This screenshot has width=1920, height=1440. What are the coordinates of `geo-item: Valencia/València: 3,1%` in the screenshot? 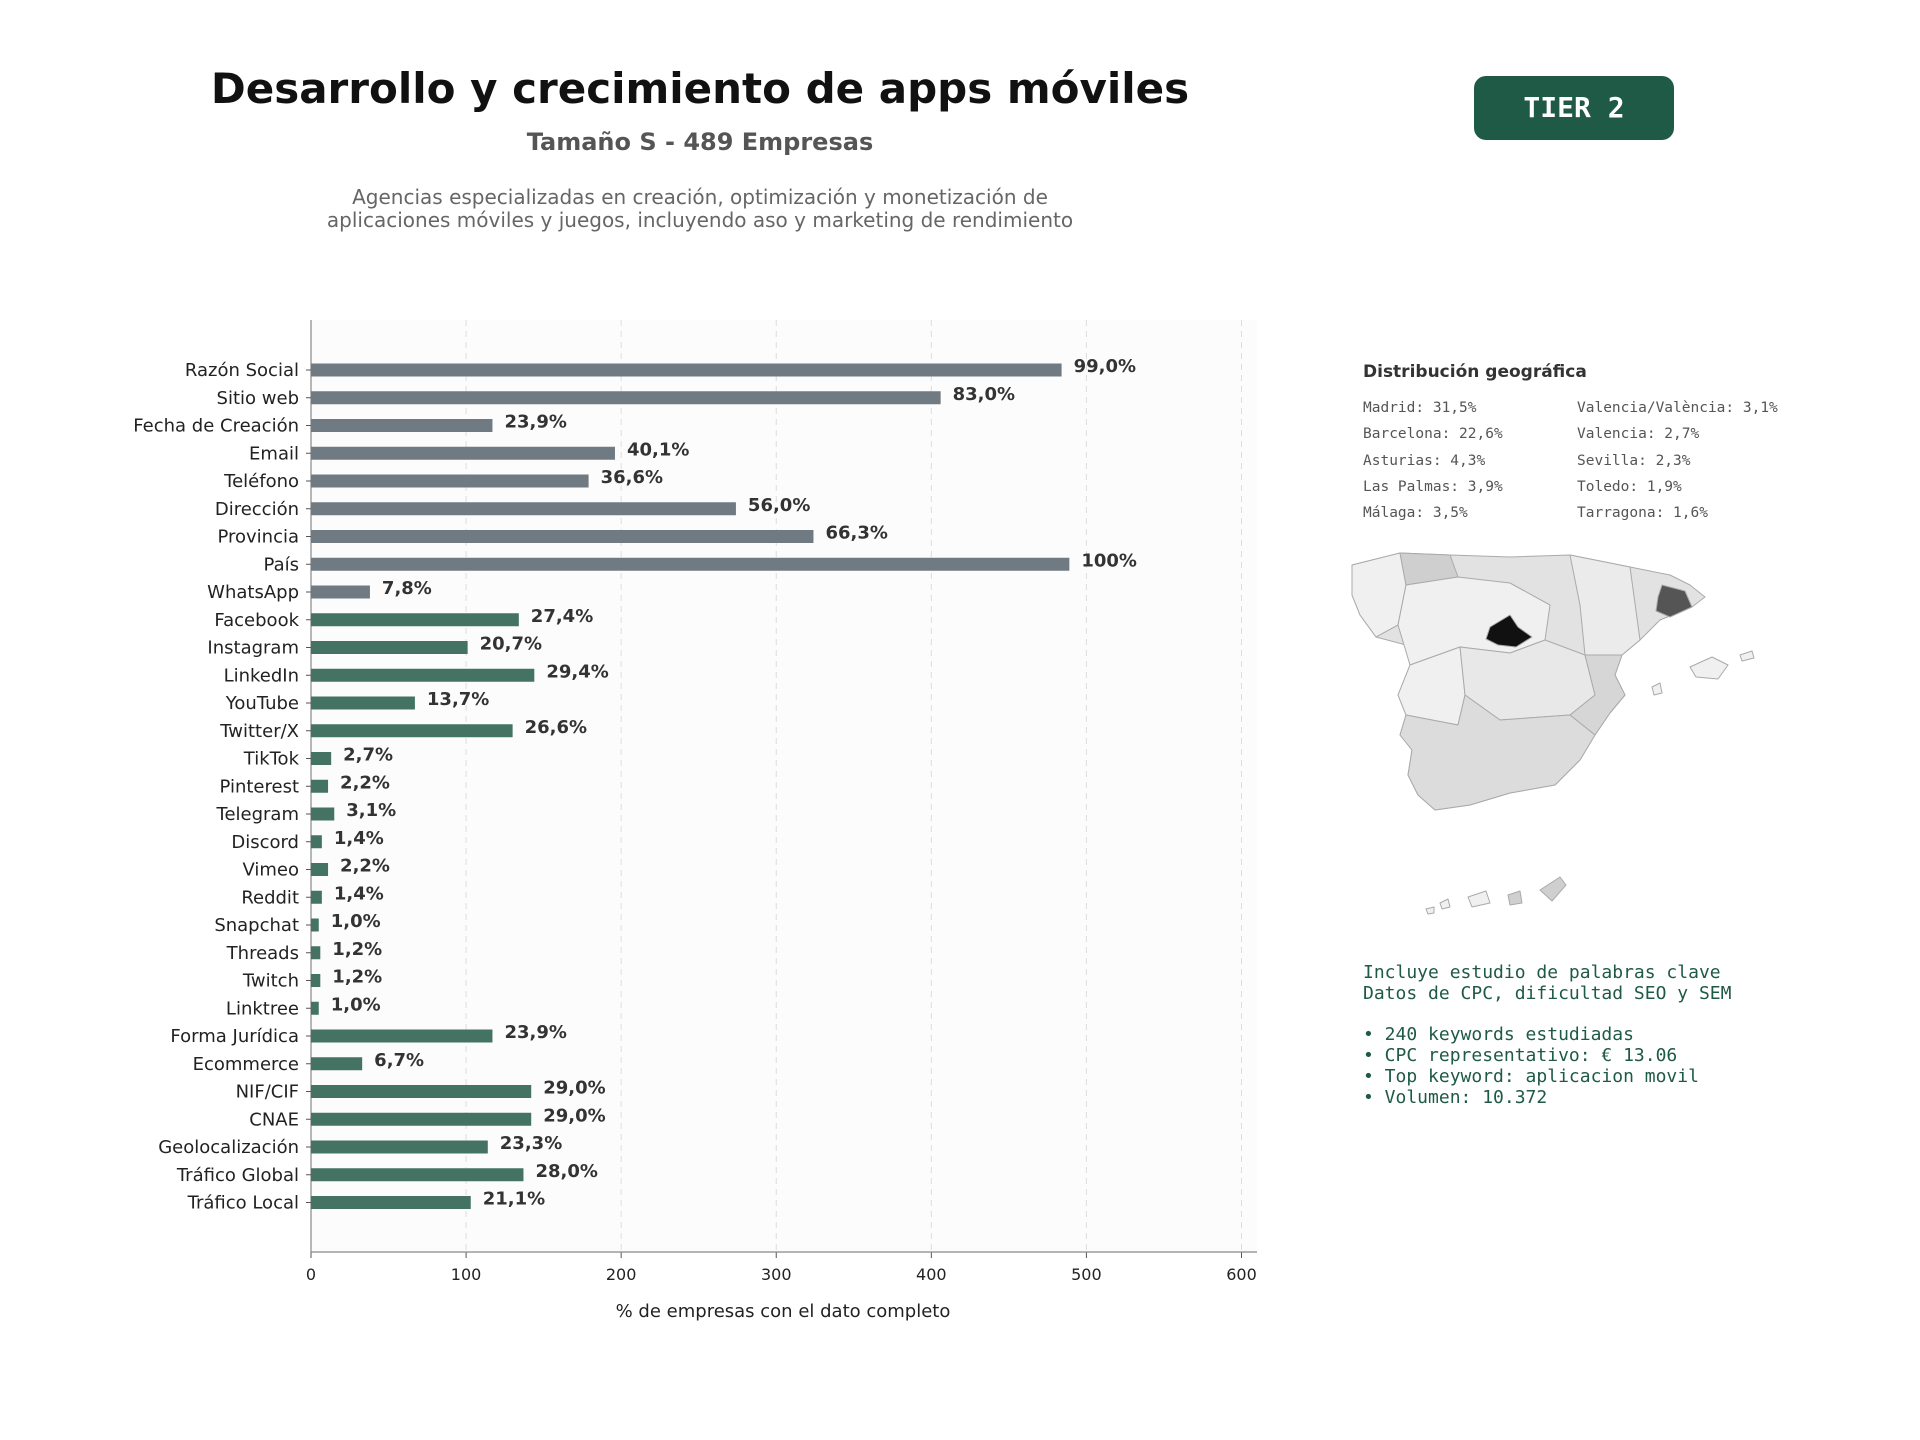 It's located at (1677, 408).